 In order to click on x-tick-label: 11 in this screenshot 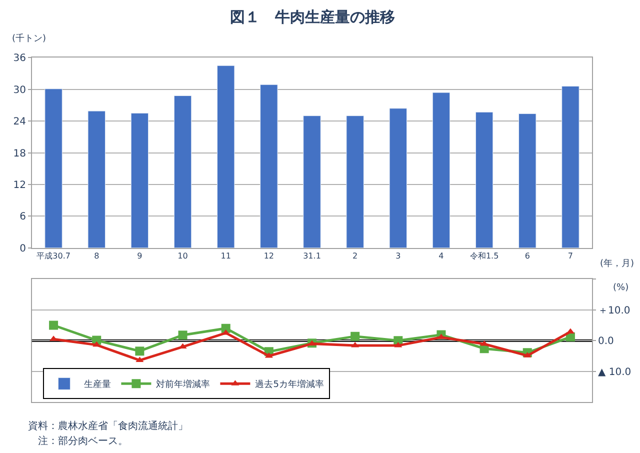, I will do `click(225, 256)`.